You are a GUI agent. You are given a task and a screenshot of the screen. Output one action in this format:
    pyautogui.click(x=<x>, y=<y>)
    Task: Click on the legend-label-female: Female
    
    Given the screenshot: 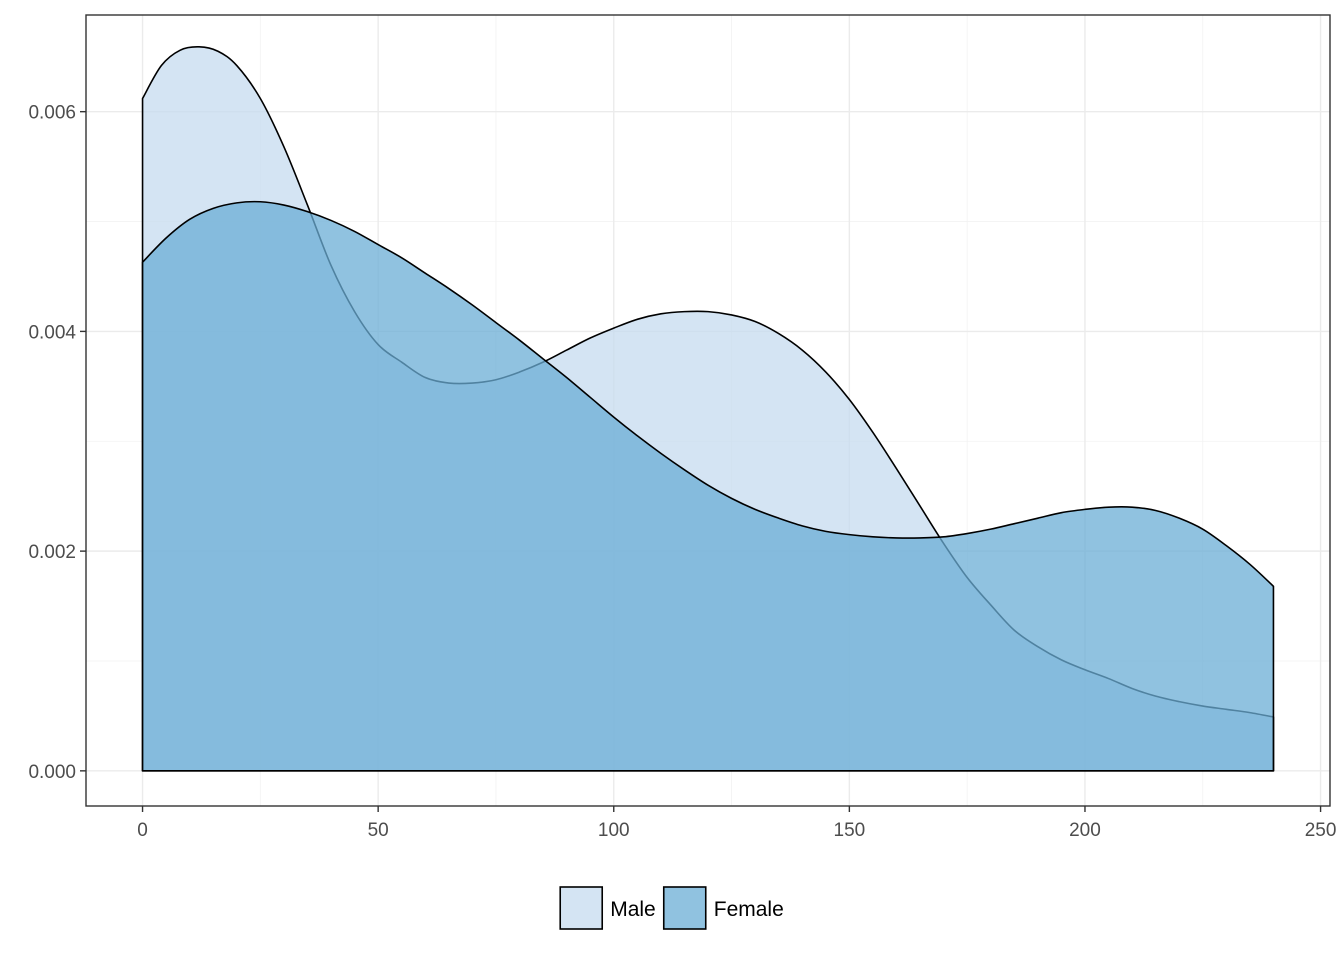 What is the action you would take?
    pyautogui.click(x=749, y=909)
    